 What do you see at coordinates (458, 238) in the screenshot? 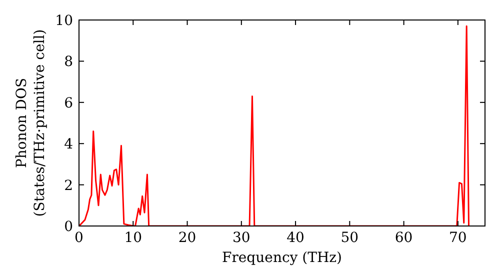
I see `x-tick-label: 70` at bounding box center [458, 238].